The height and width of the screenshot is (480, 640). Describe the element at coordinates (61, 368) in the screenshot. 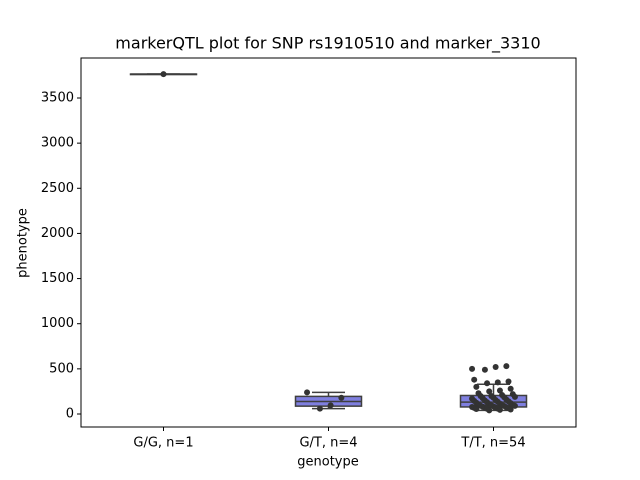

I see `y-tick-label: 500` at that location.